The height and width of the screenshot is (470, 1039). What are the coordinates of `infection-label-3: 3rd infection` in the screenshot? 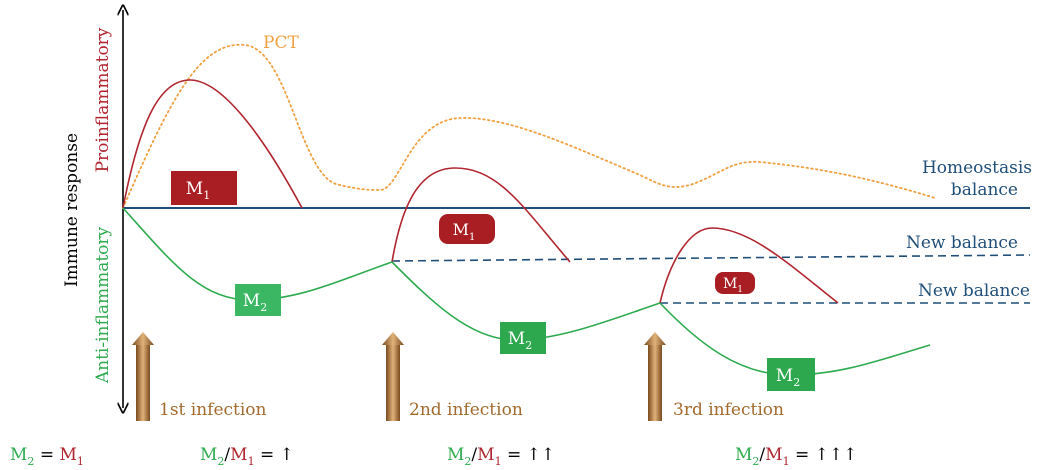 It's located at (728, 410).